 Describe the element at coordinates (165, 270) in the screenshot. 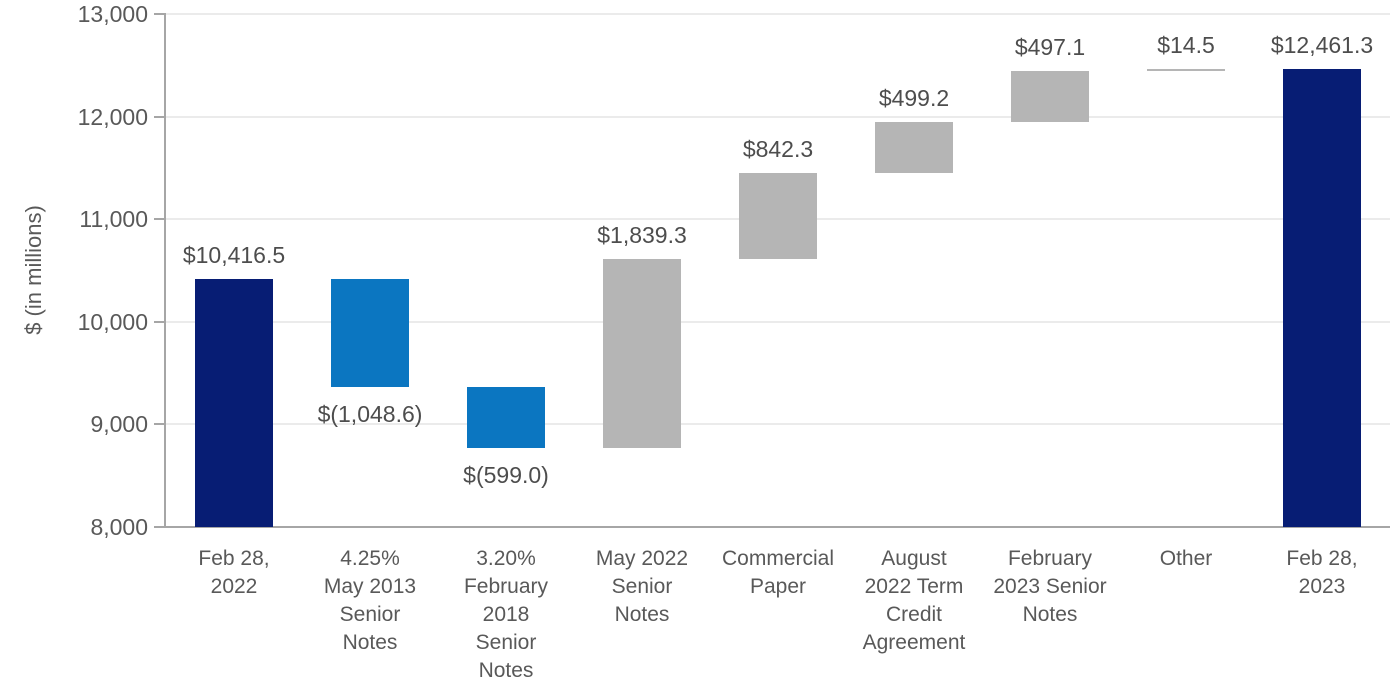

I see `y-axis-line` at that location.